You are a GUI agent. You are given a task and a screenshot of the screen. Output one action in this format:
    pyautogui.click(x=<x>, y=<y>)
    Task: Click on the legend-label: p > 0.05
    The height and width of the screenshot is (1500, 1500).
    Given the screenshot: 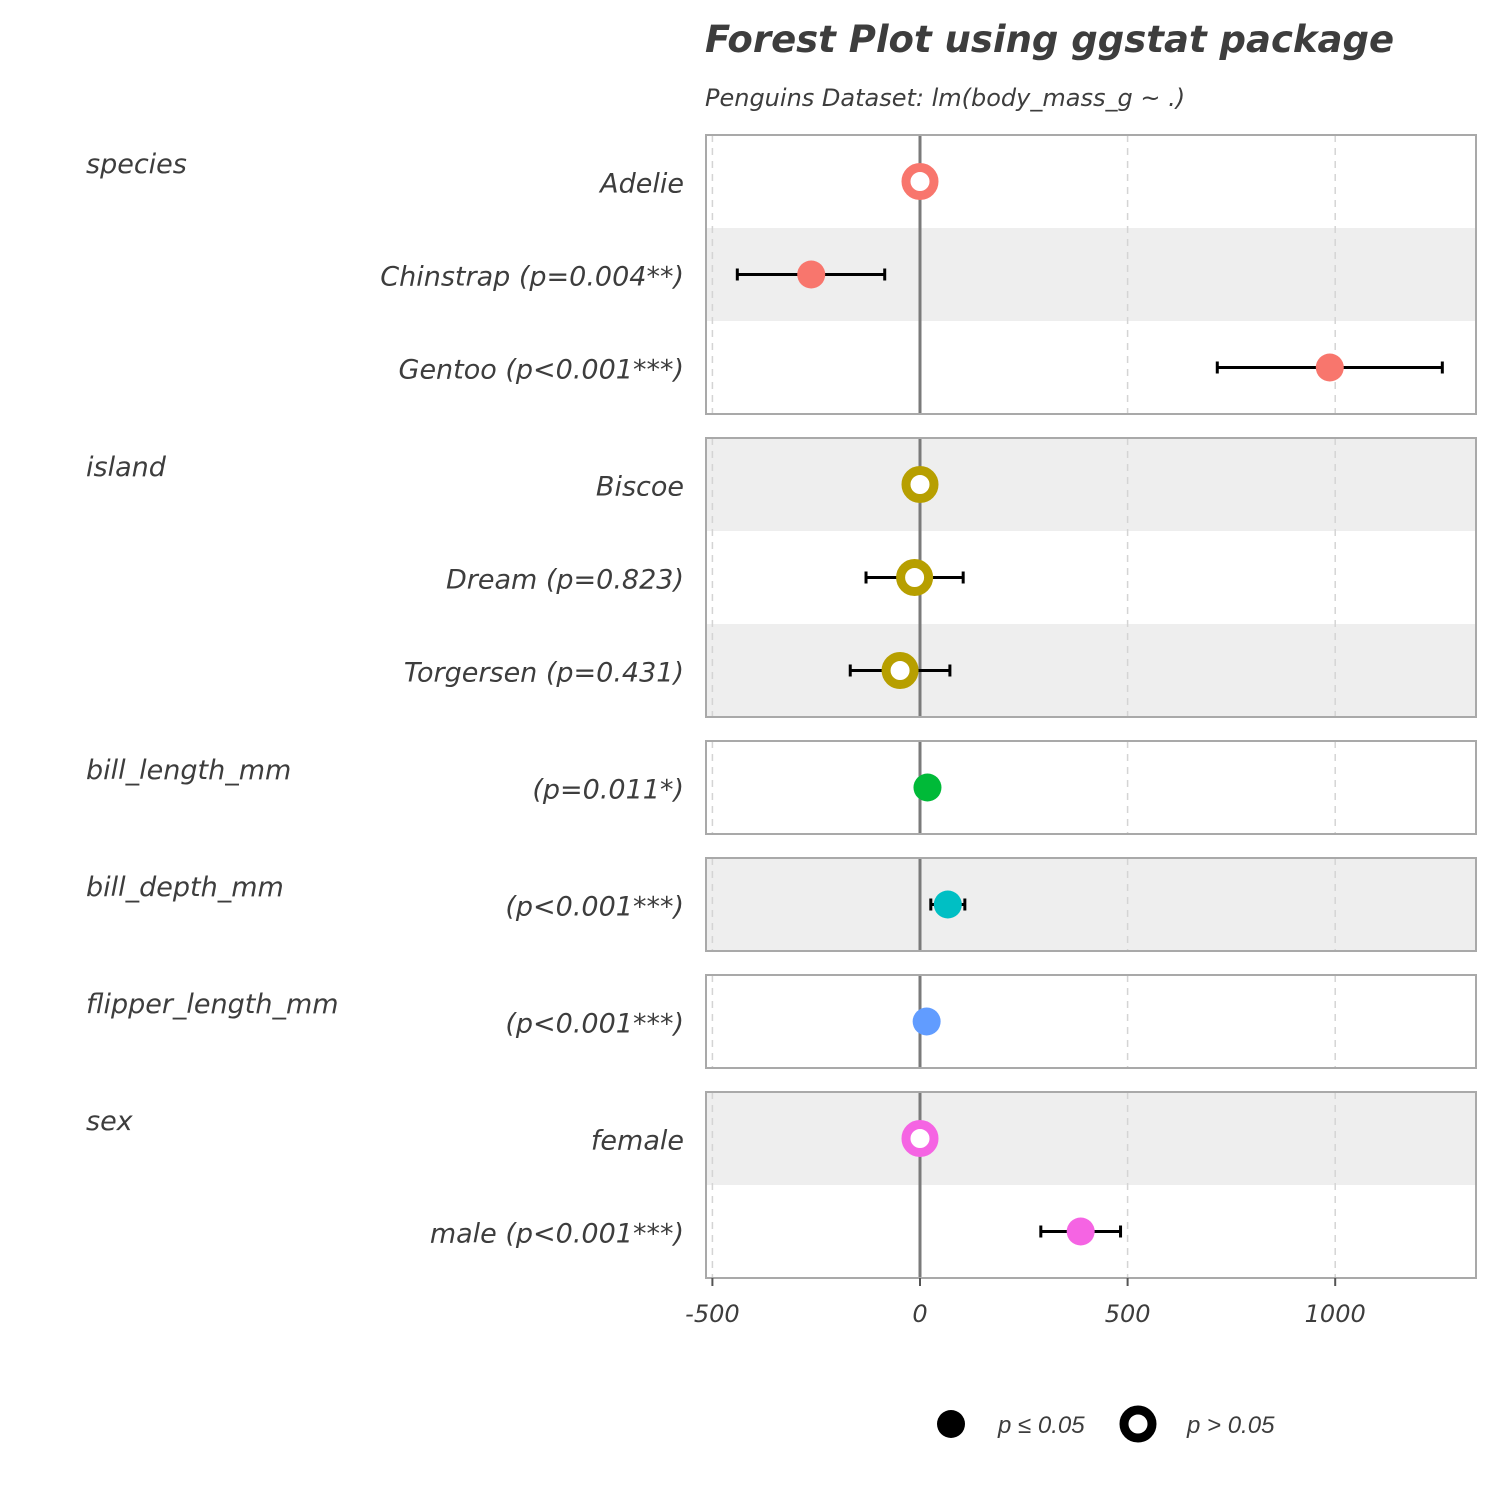 What is the action you would take?
    pyautogui.click(x=1230, y=1425)
    